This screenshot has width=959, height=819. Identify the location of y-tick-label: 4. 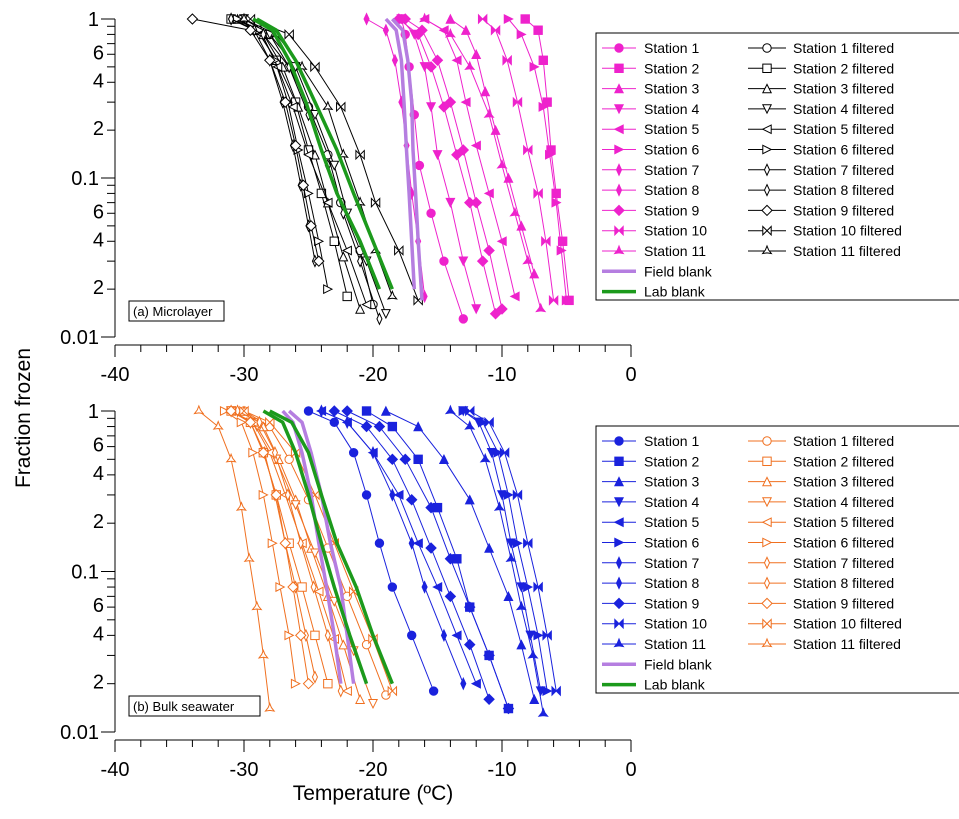
(98, 81).